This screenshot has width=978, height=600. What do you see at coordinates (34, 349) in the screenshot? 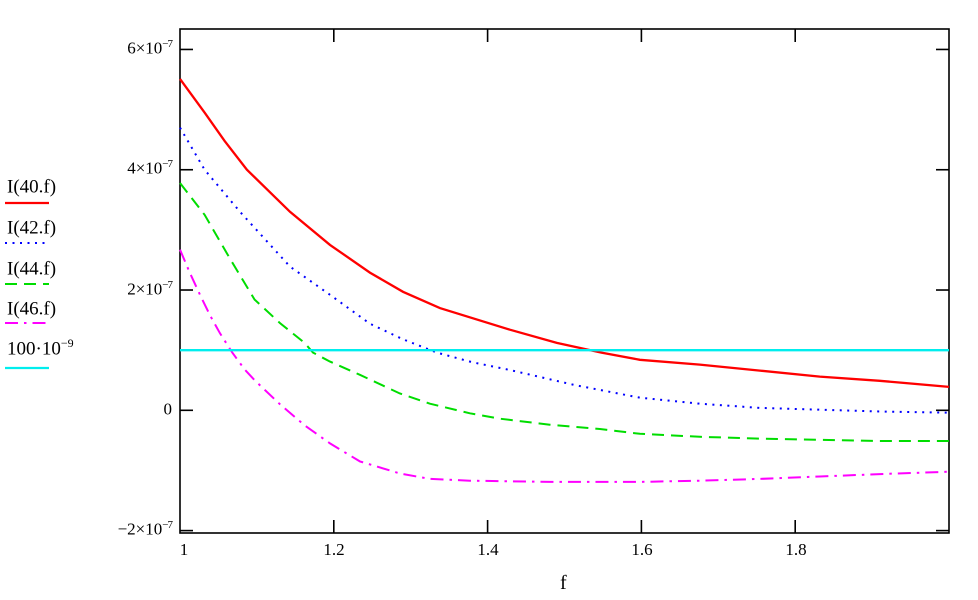
I see `legend-text: 100·10` at bounding box center [34, 349].